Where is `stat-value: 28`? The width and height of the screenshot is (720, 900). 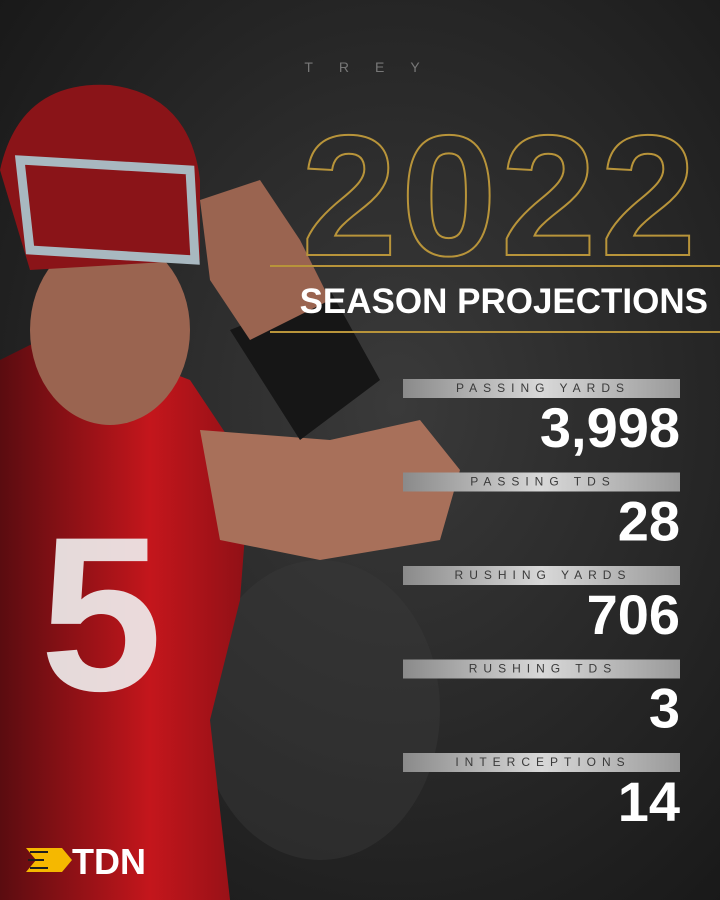
stat-value: 28 is located at coordinates (649, 521).